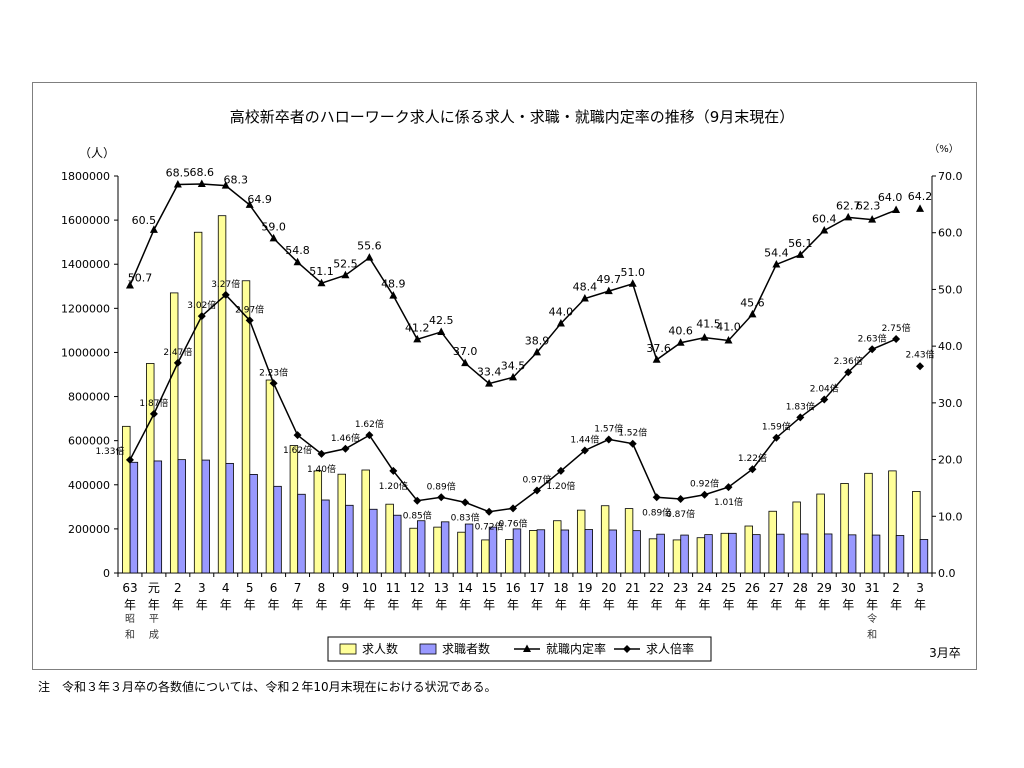  Describe the element at coordinates (944, 149) in the screenshot. I see `y-right-unit: （%）` at that location.